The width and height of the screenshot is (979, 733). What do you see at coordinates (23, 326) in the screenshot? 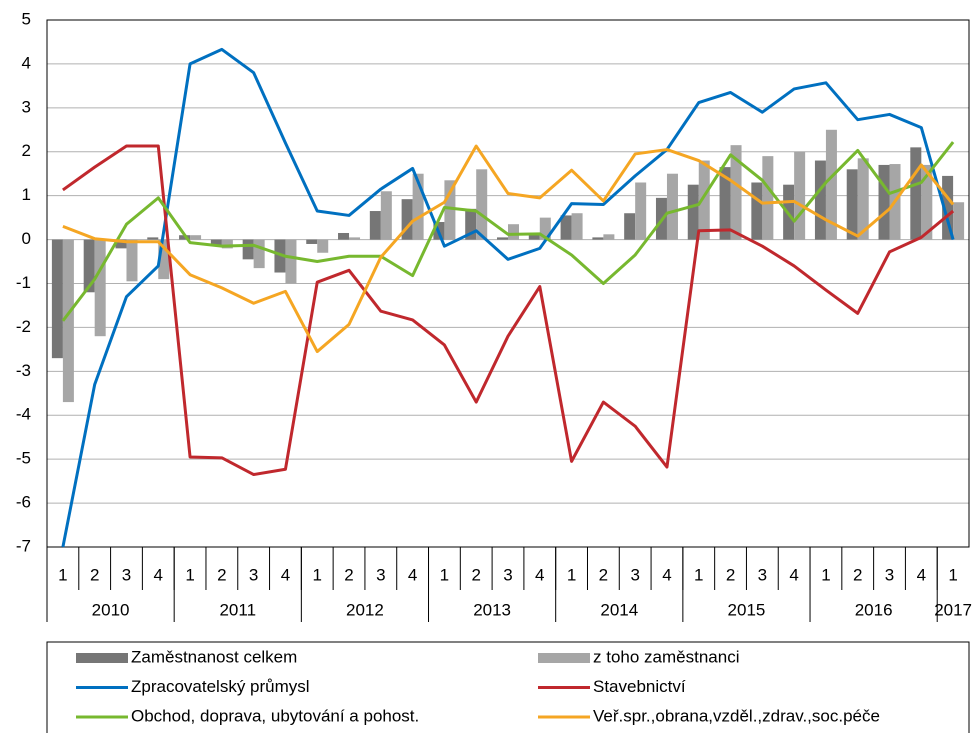
I see `y-tick-label: -2` at bounding box center [23, 326].